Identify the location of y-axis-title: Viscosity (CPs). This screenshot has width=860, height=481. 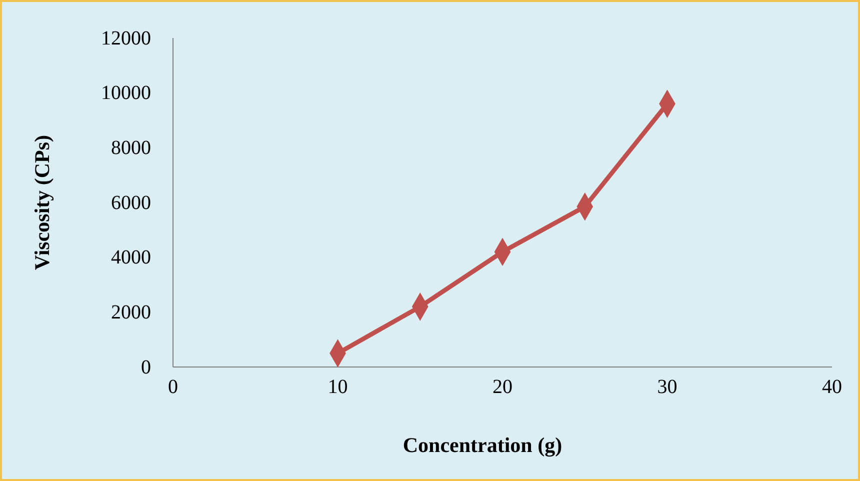
(42, 202).